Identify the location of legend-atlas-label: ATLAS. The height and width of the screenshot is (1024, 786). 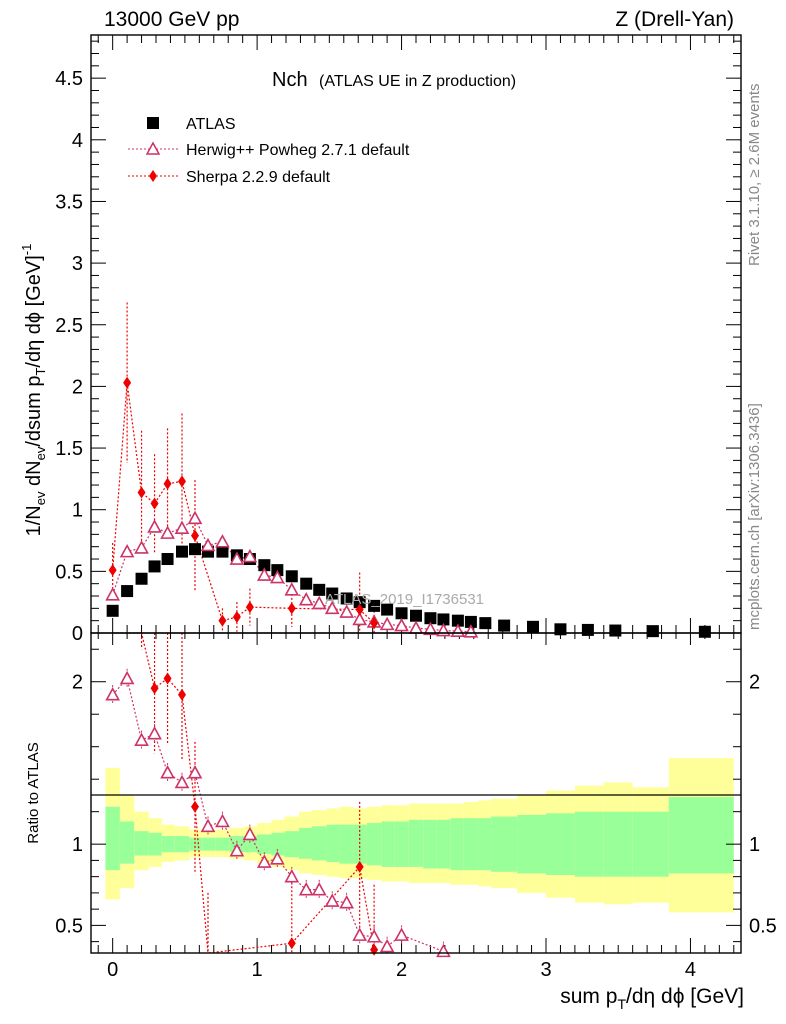
(211, 124).